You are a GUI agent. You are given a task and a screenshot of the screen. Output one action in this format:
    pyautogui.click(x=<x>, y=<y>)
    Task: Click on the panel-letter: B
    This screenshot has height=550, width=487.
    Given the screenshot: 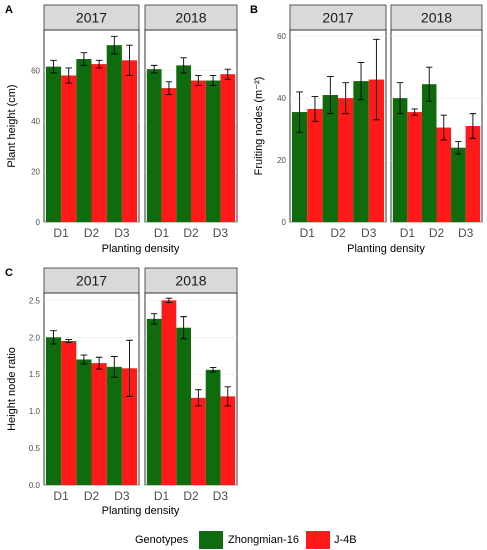 What is the action you would take?
    pyautogui.click(x=254, y=10)
    